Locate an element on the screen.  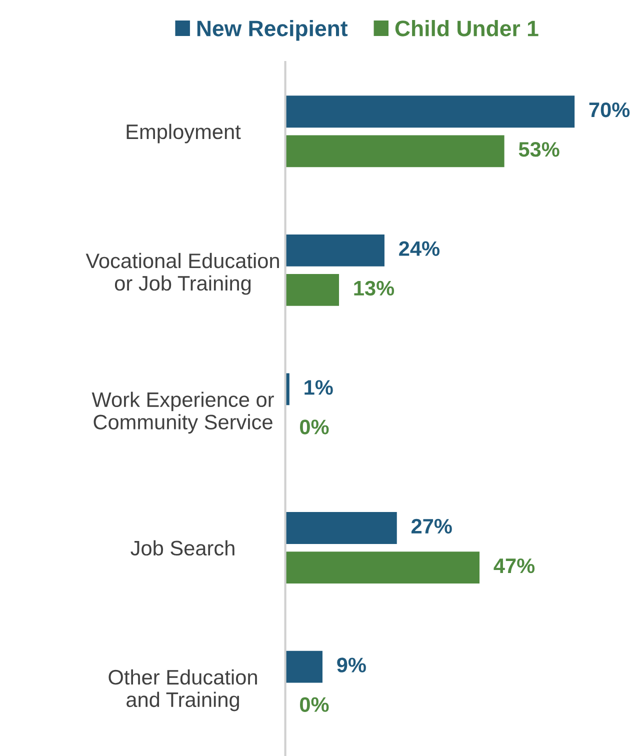
y-tick-label: Vocational Education or Job Training is located at coordinates (182, 273).